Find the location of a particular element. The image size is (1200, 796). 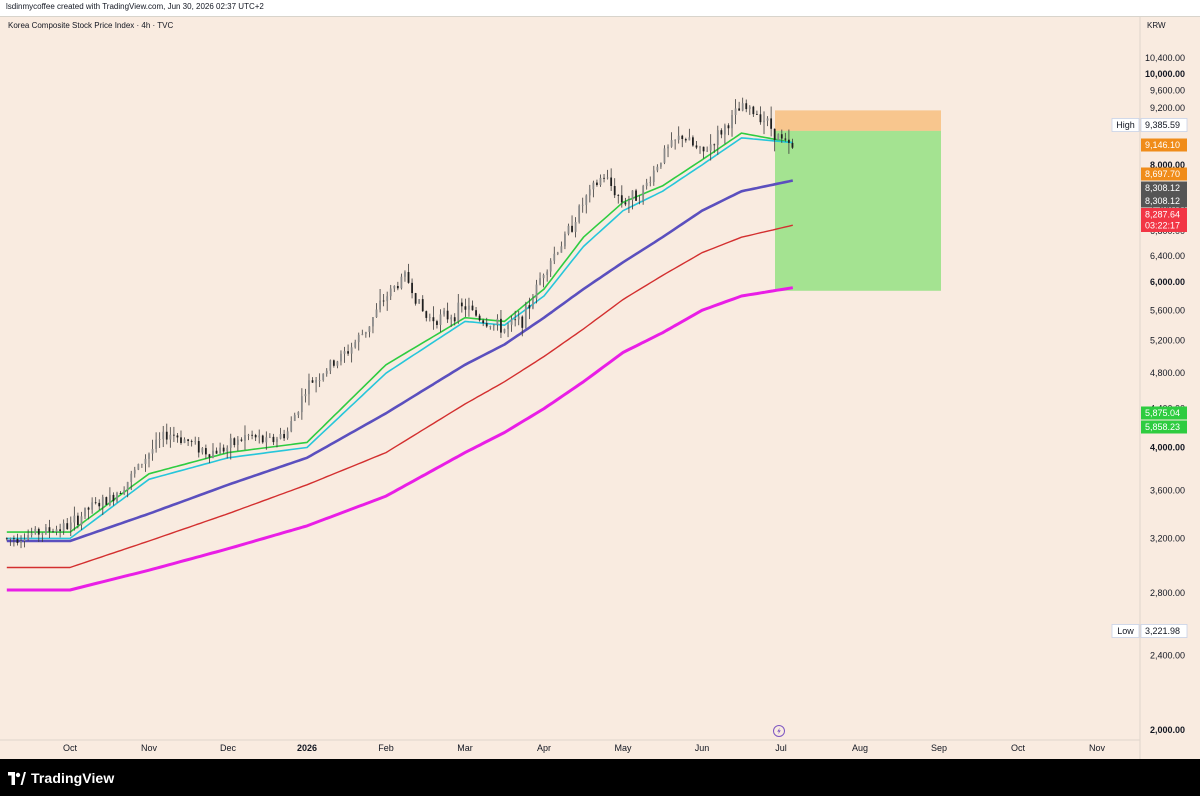

currency-label: KRW is located at coordinates (1156, 25).